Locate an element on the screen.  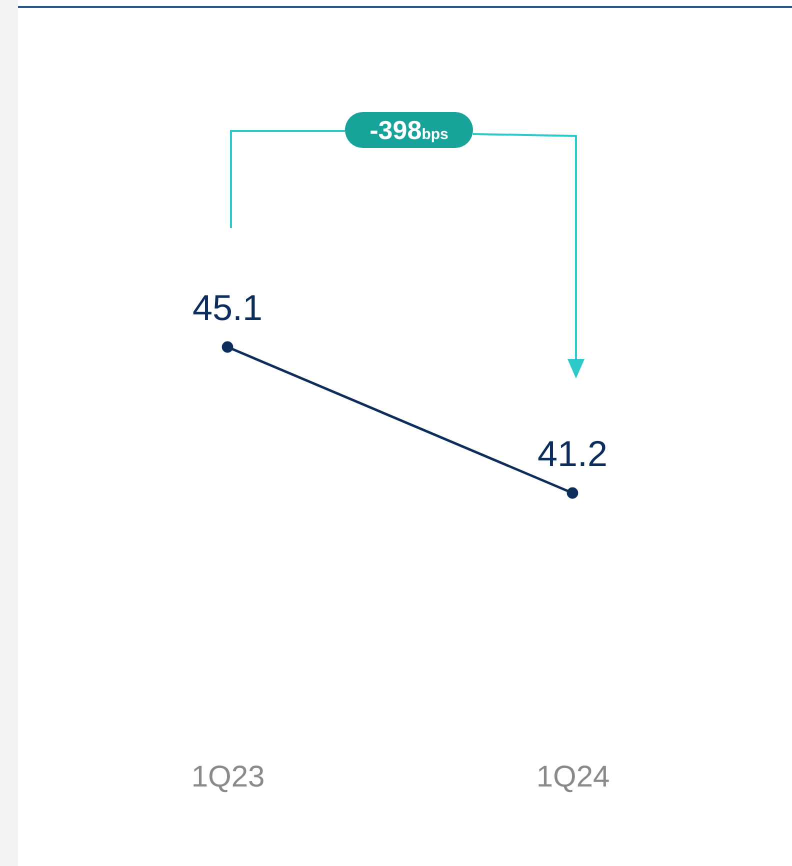
x-tick-label: 1Q23 is located at coordinates (228, 777).